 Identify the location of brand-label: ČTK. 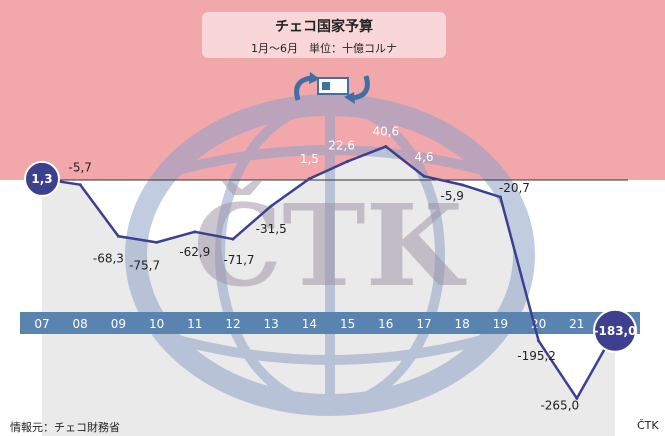
(648, 425).